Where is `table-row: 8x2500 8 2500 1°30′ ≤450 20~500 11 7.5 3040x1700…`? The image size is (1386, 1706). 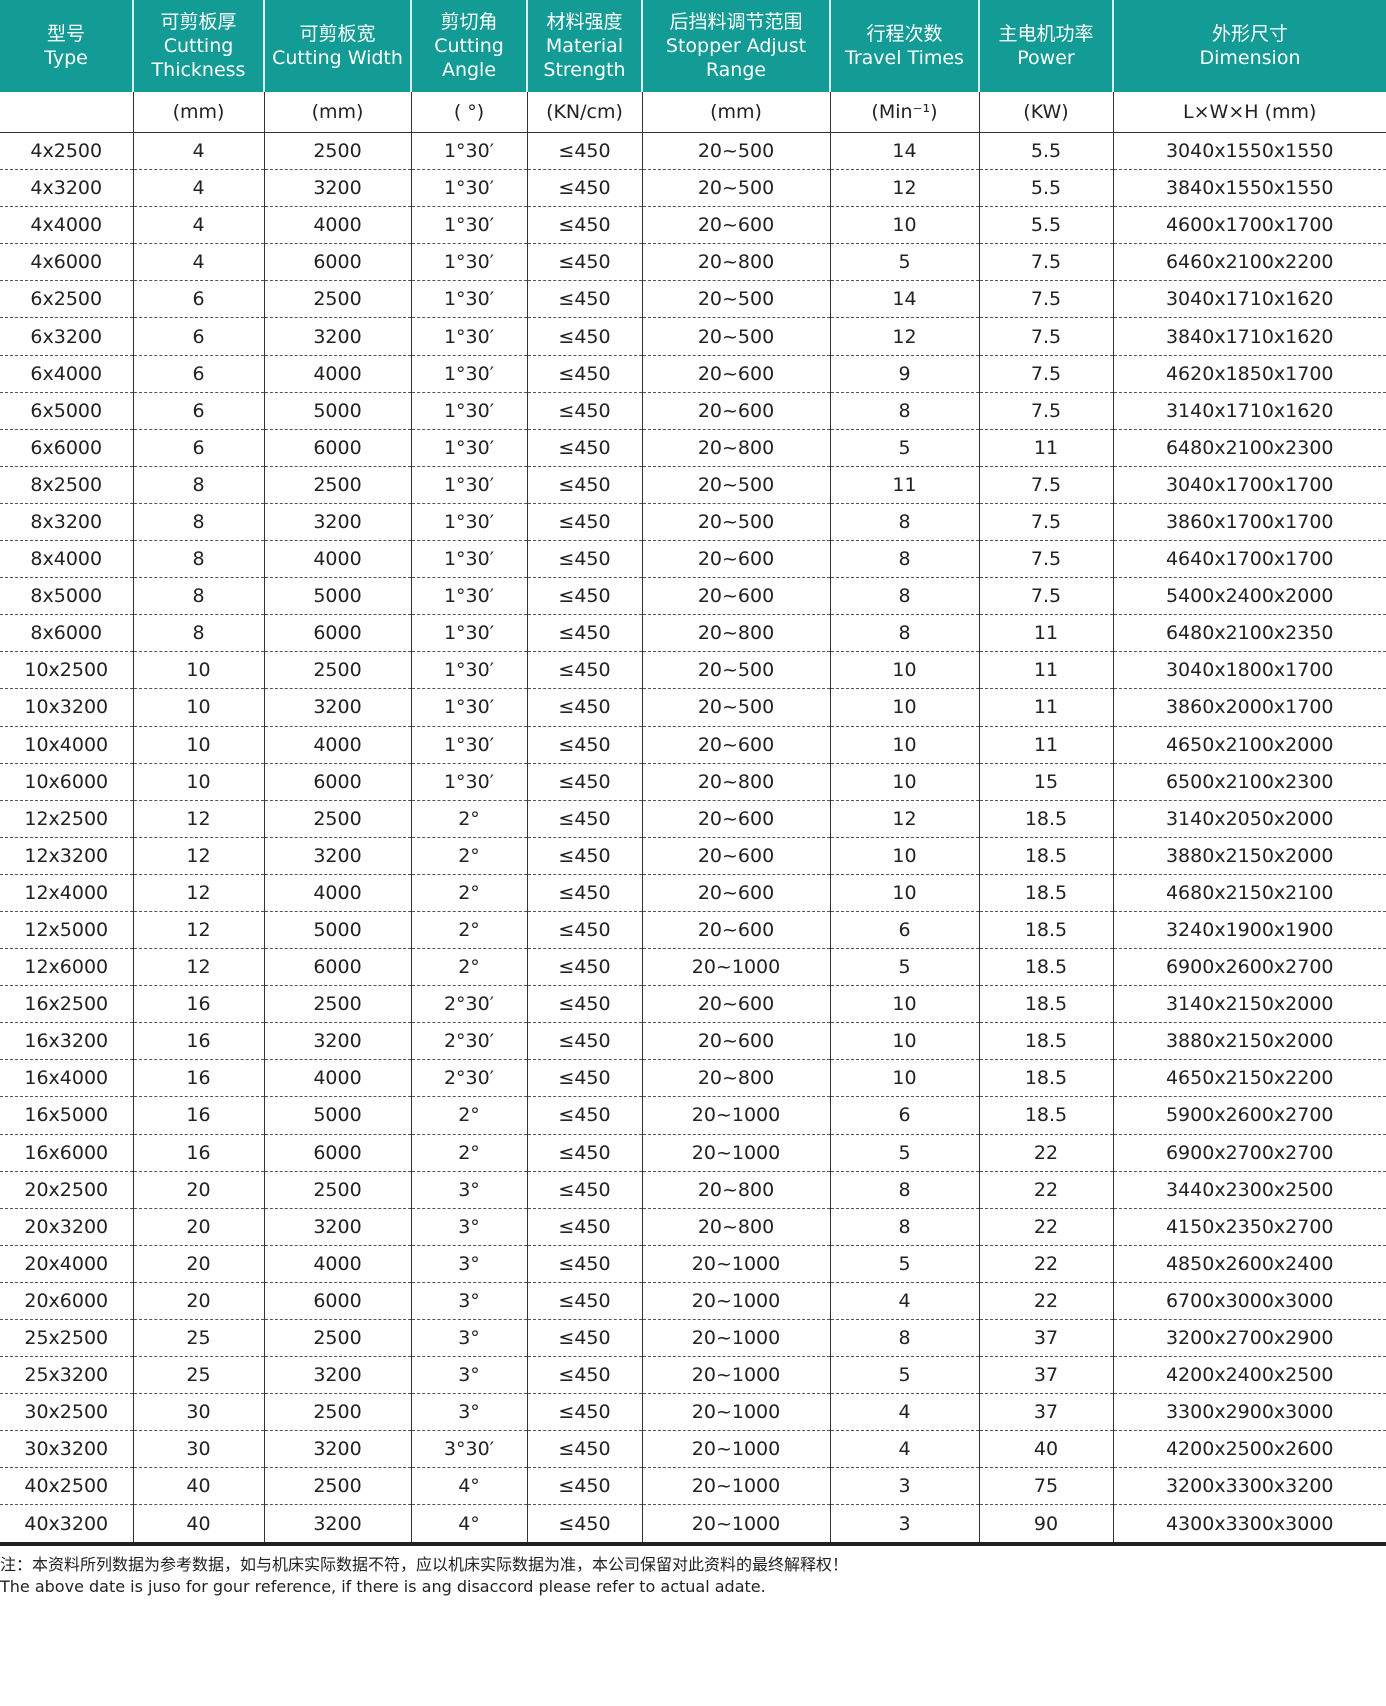
table-row: 8x2500 8 2500 1°30′ ≤450 20~500 11 7.5 3040x1700… is located at coordinates (693, 485).